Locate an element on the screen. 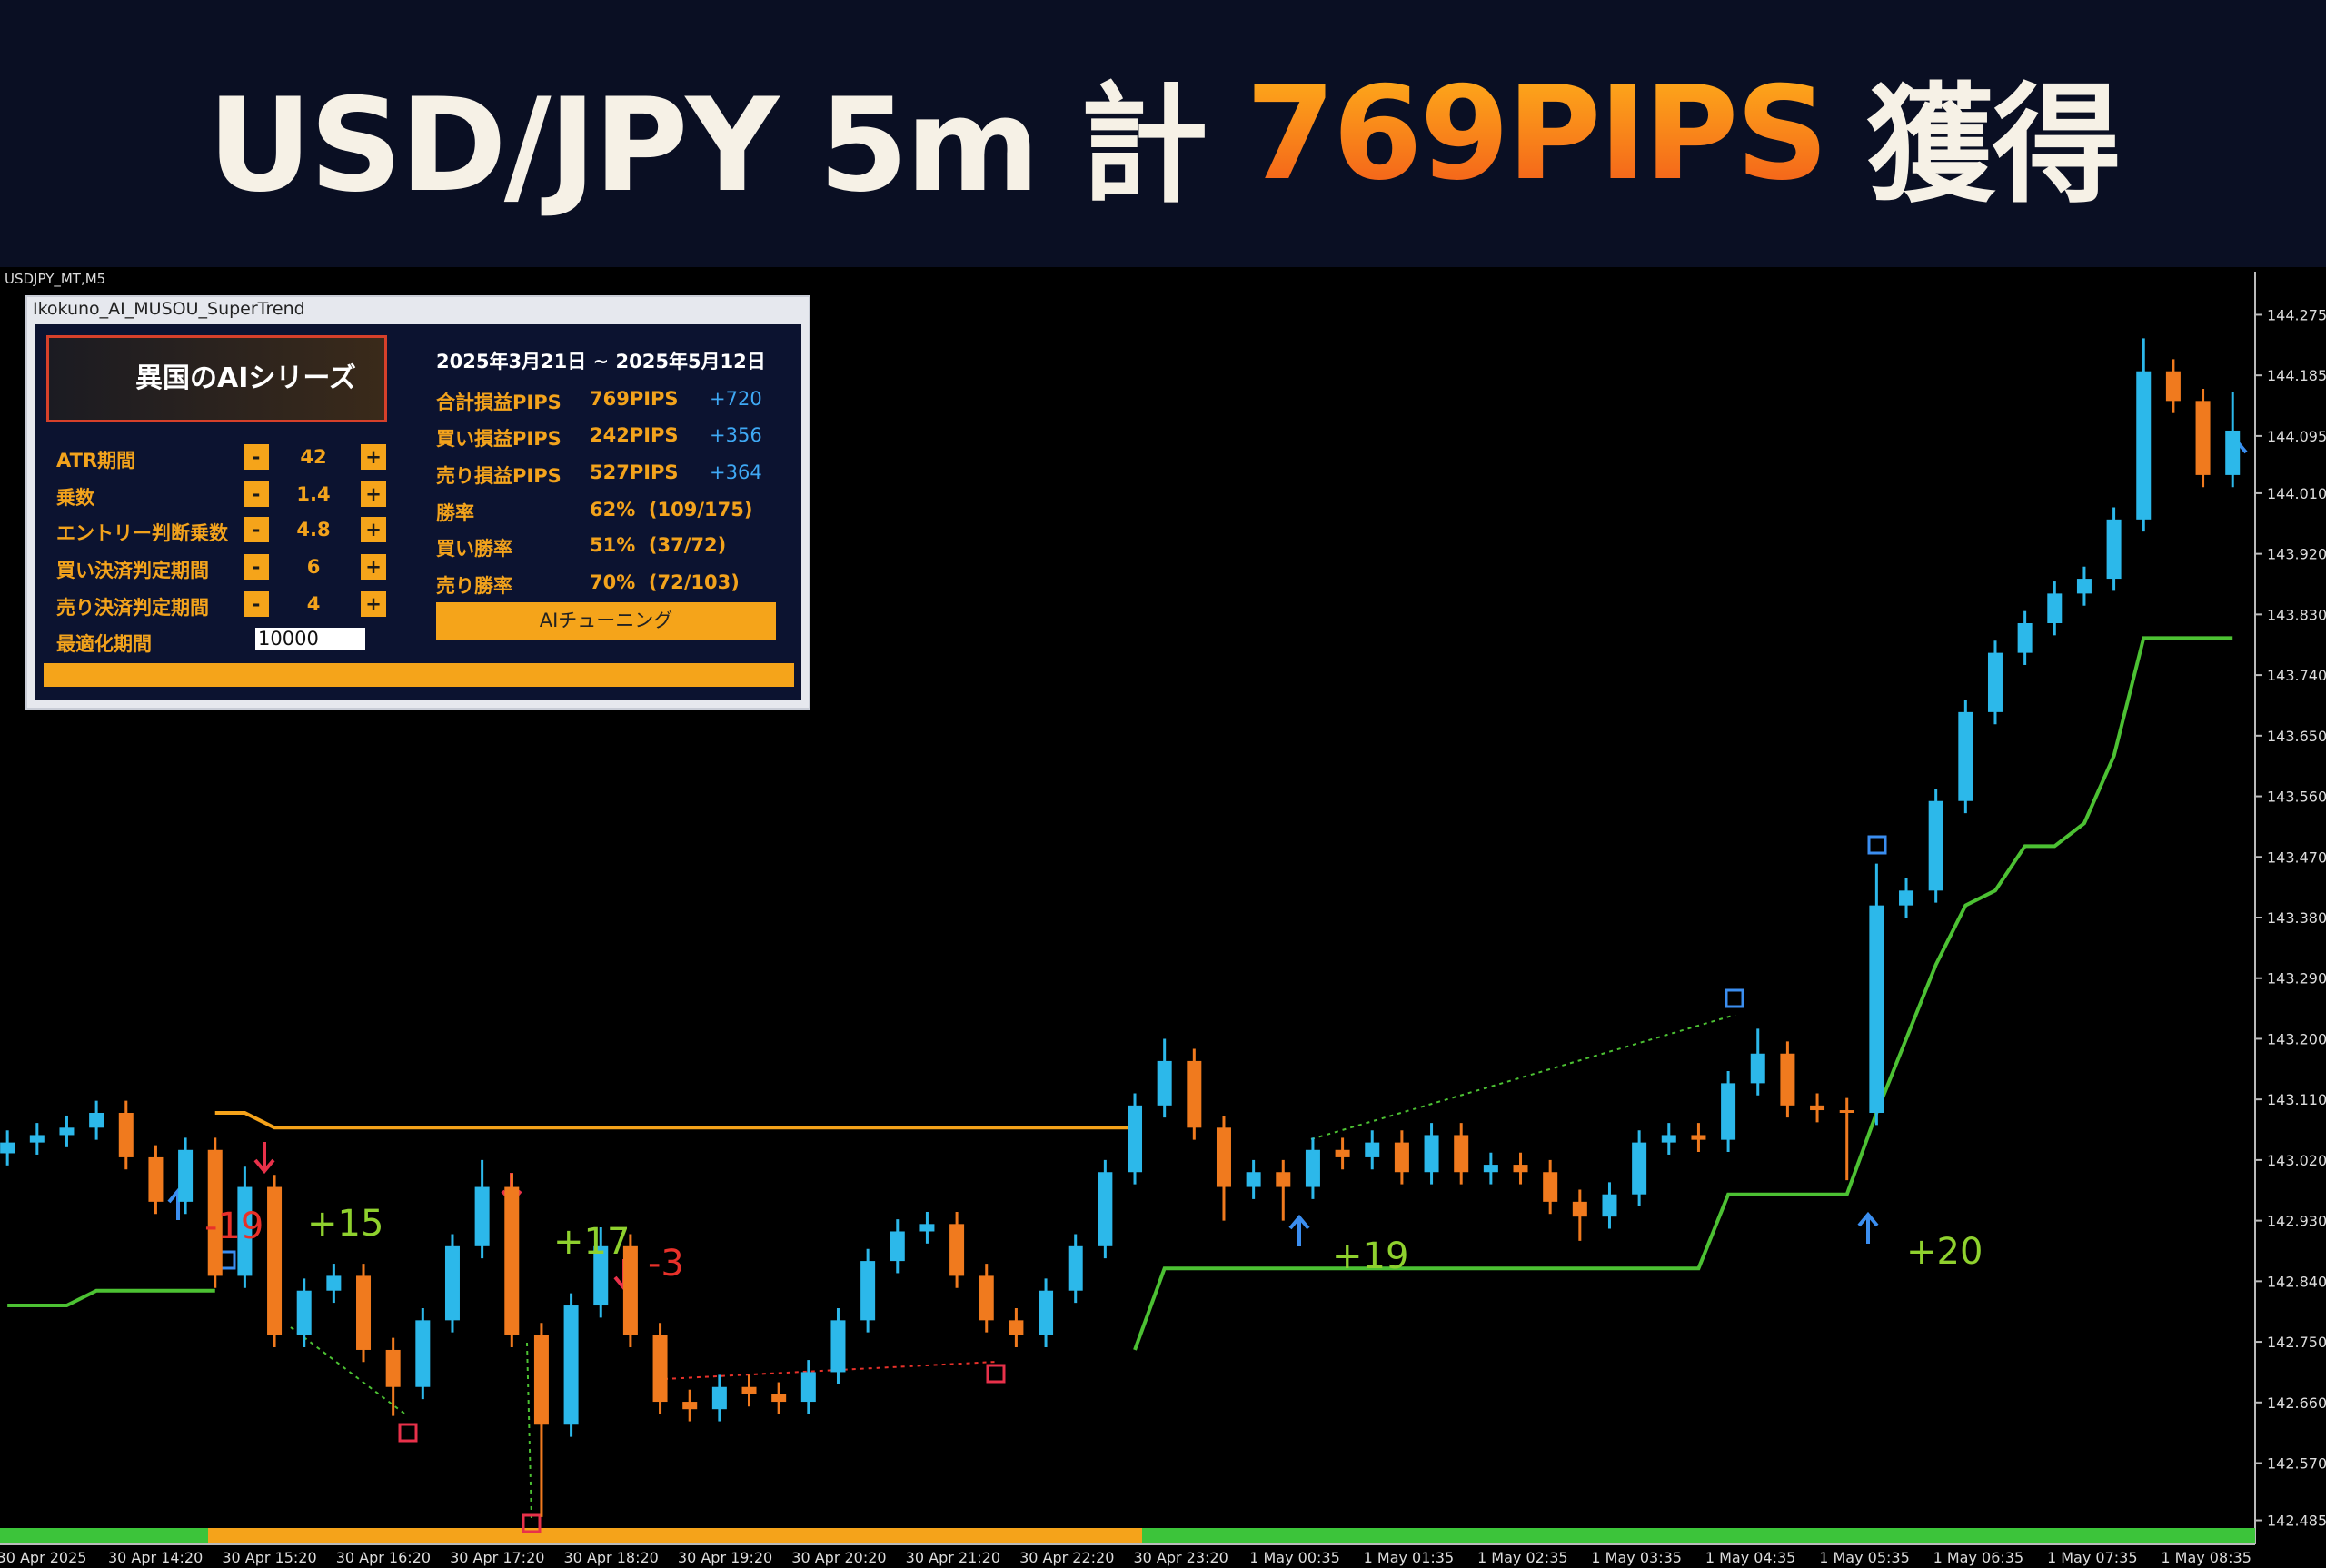  y-tick-label: 142.570 is located at coordinates (2296, 1464).